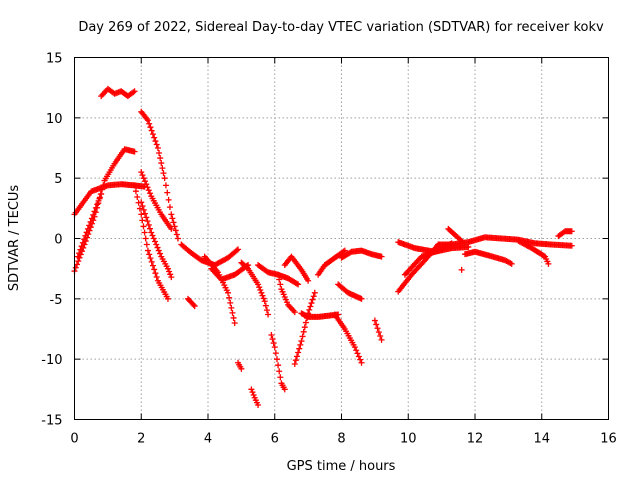  What do you see at coordinates (14, 238) in the screenshot?
I see `y-axis-label: SDTVAR / TECUs` at bounding box center [14, 238].